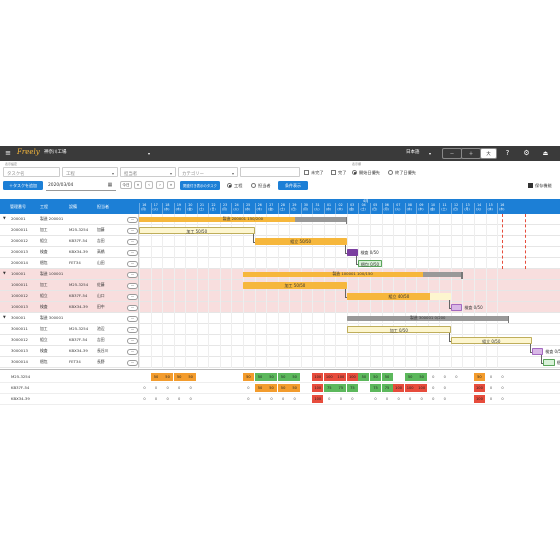 Image resolution: width=560 pixels, height=560 pixels. I want to click on task-name-input: タスク名, so click(31, 172).